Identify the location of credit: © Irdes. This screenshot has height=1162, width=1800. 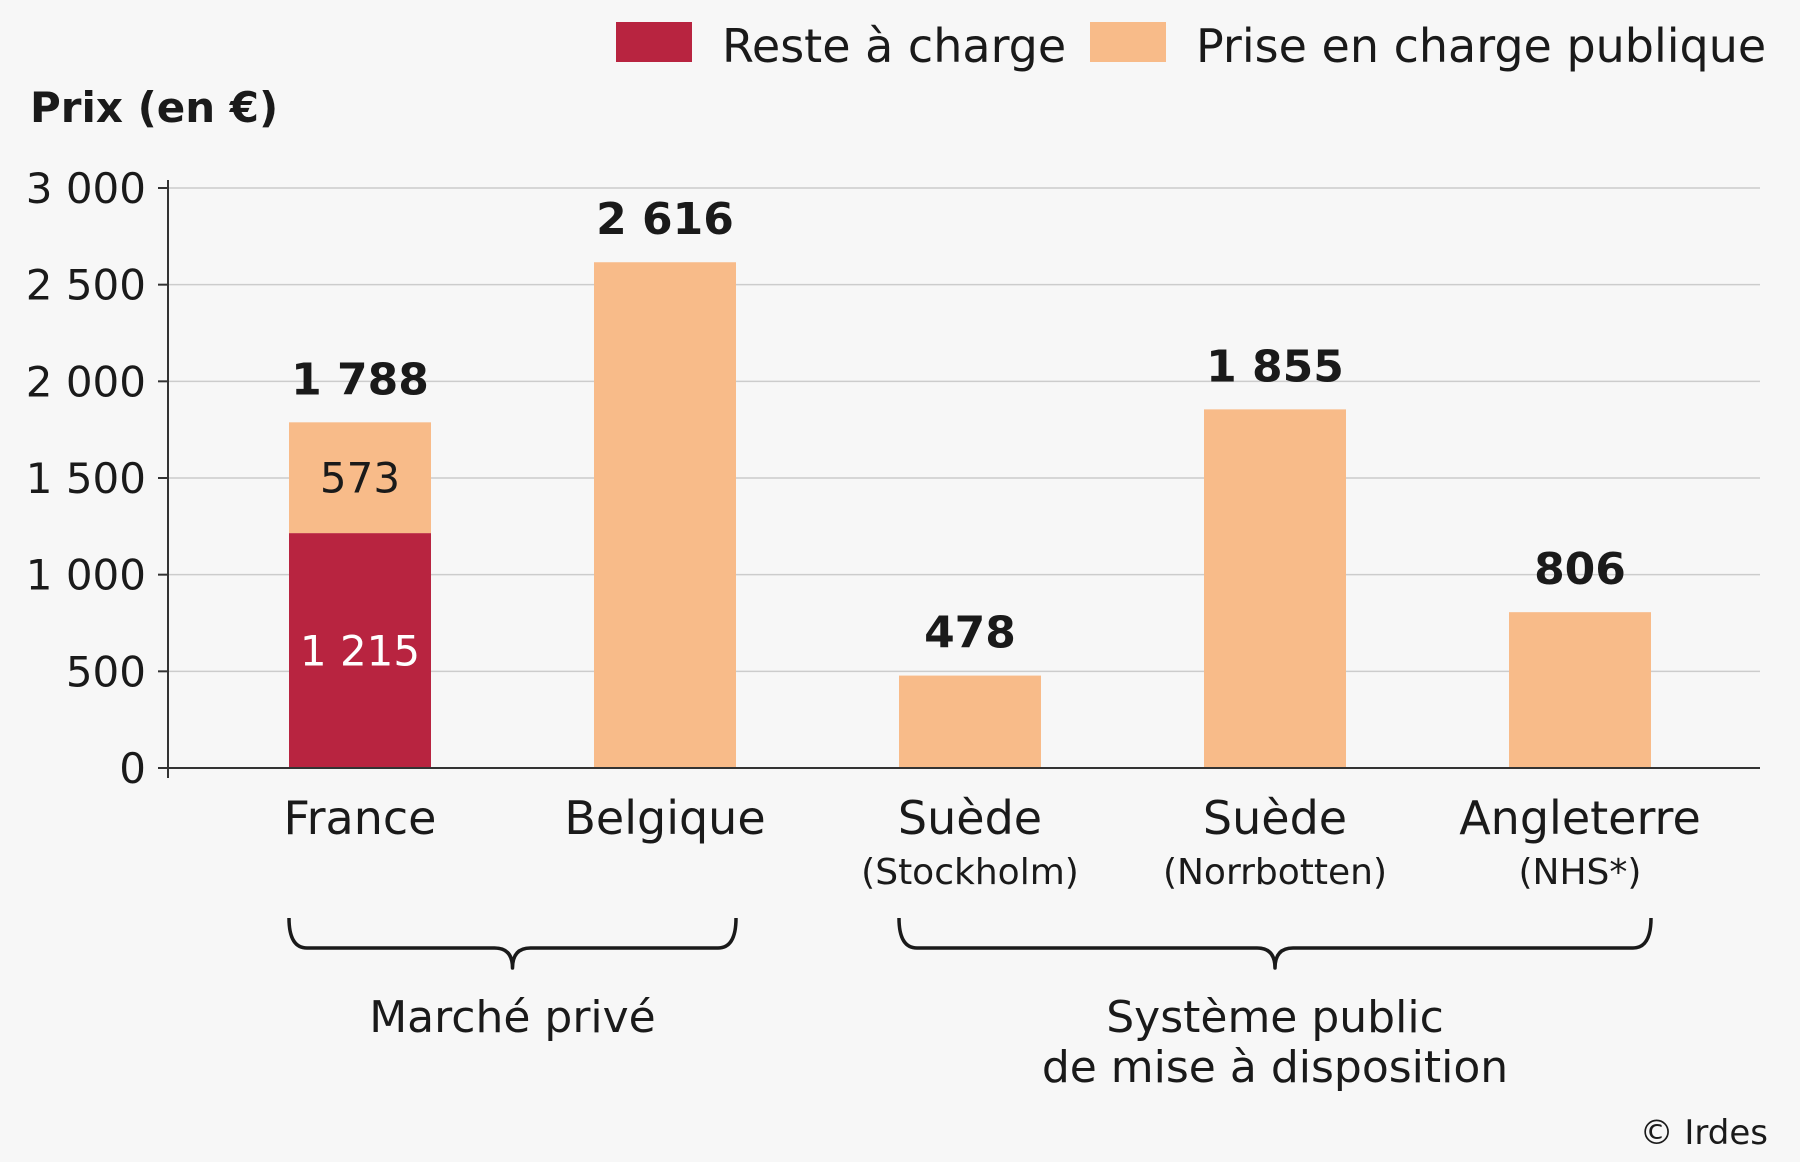
(1704, 1133).